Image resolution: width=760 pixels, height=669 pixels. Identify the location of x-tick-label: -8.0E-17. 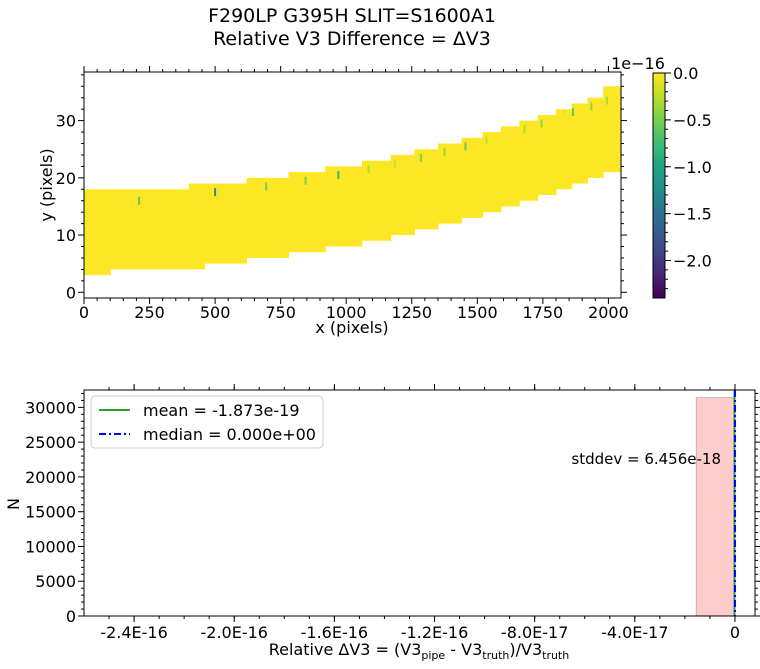
(534, 632).